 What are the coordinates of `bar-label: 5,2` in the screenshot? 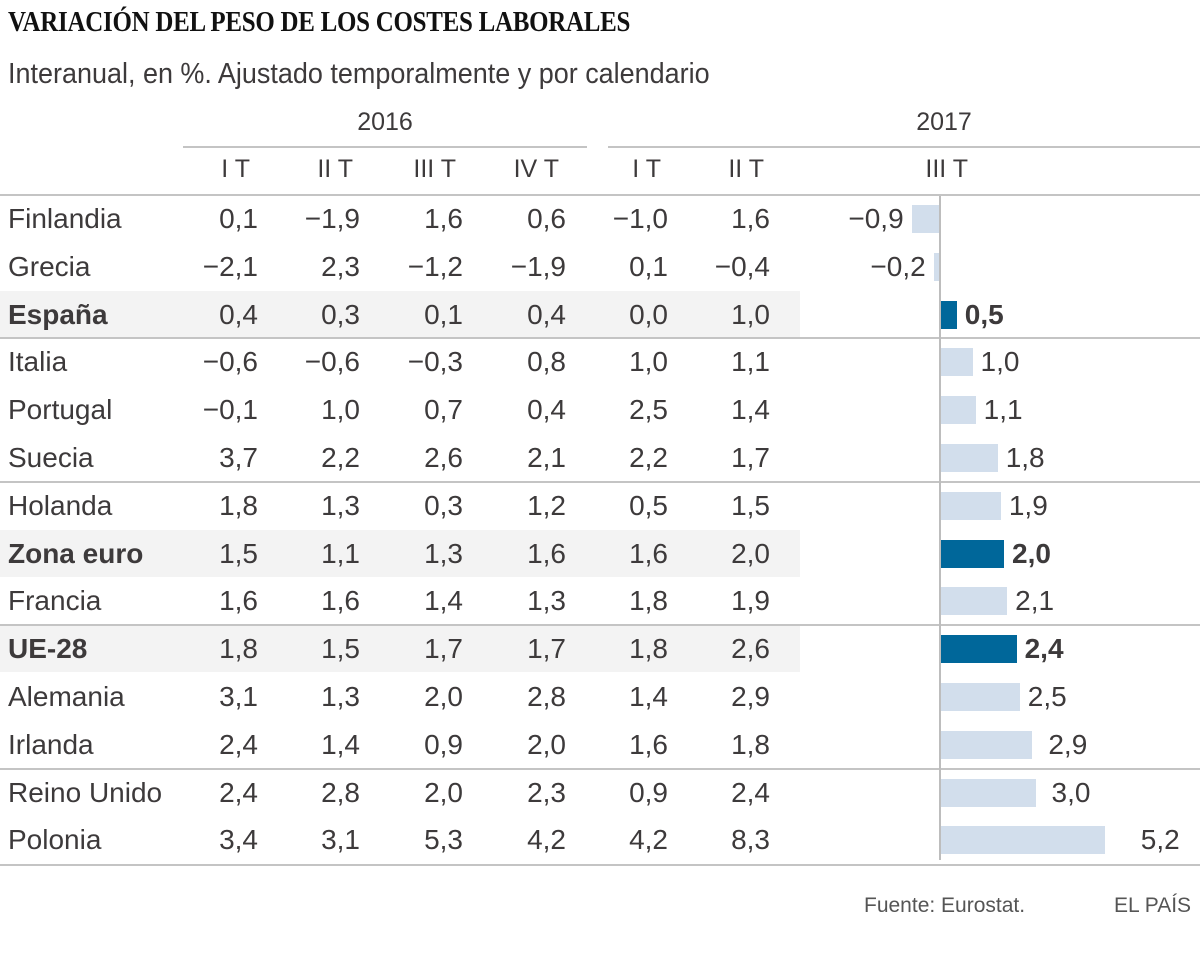 It's located at (1160, 840).